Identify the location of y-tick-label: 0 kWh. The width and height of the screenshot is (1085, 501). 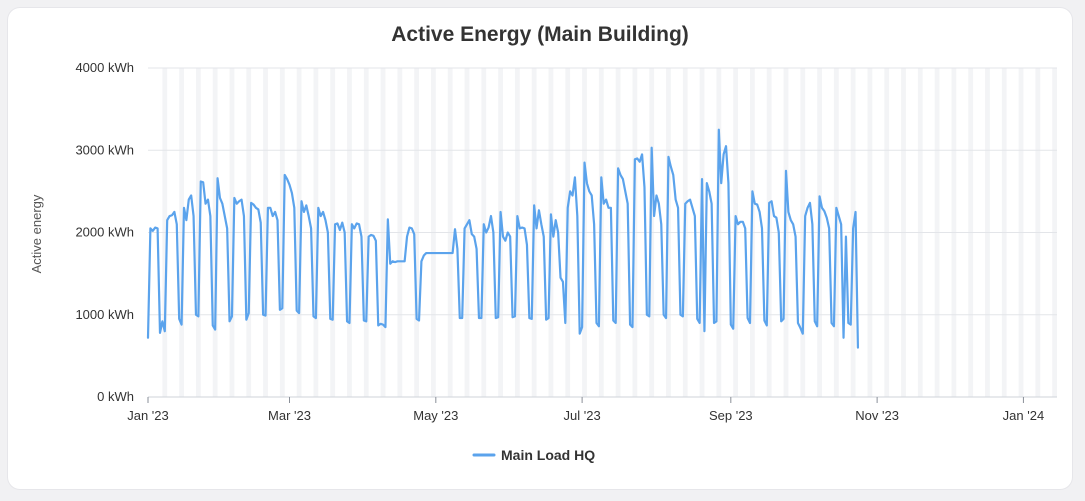
(115, 396).